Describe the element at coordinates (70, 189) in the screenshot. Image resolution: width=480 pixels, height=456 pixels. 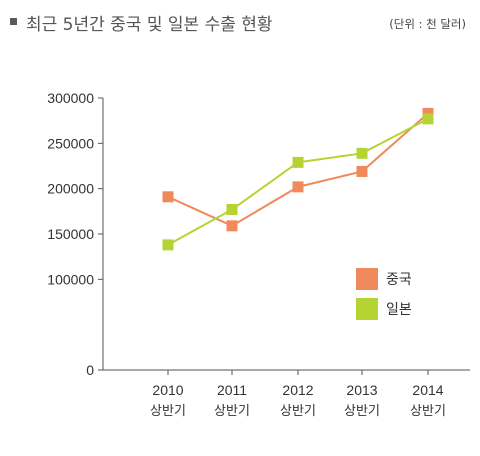
I see `y-tick-label: 200000` at that location.